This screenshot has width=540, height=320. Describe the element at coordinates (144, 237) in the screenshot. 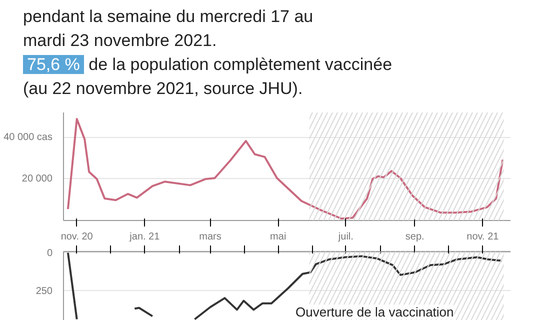

I see `x-tick-label: jan. 21` at that location.